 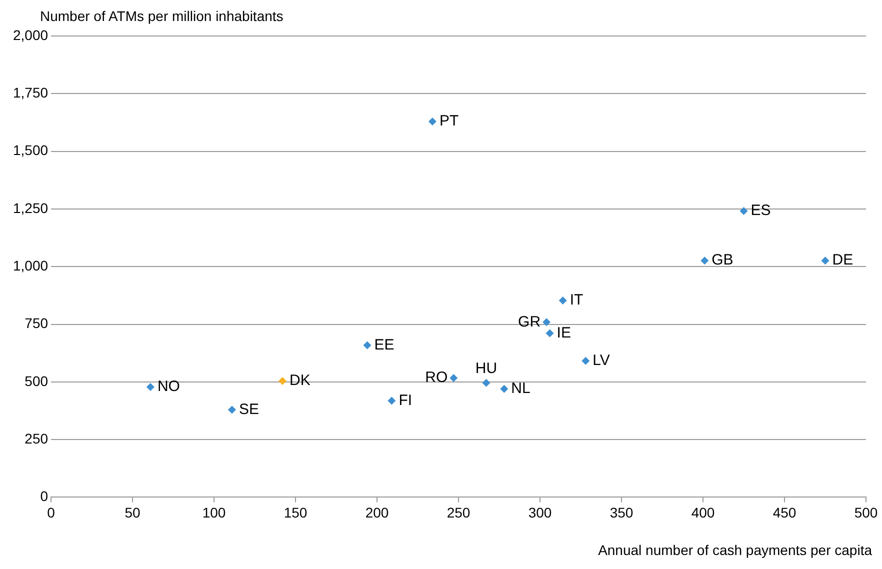 What do you see at coordinates (168, 387) in the screenshot?
I see `annotation: NO` at bounding box center [168, 387].